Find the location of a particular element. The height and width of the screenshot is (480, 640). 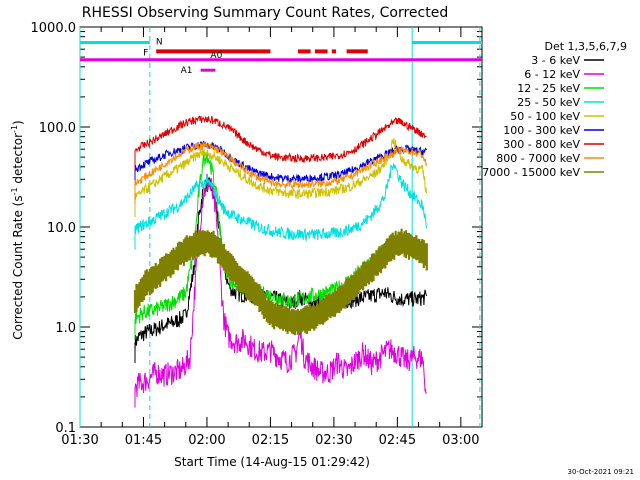

y-tick-label: 1.0 is located at coordinates (65, 328).